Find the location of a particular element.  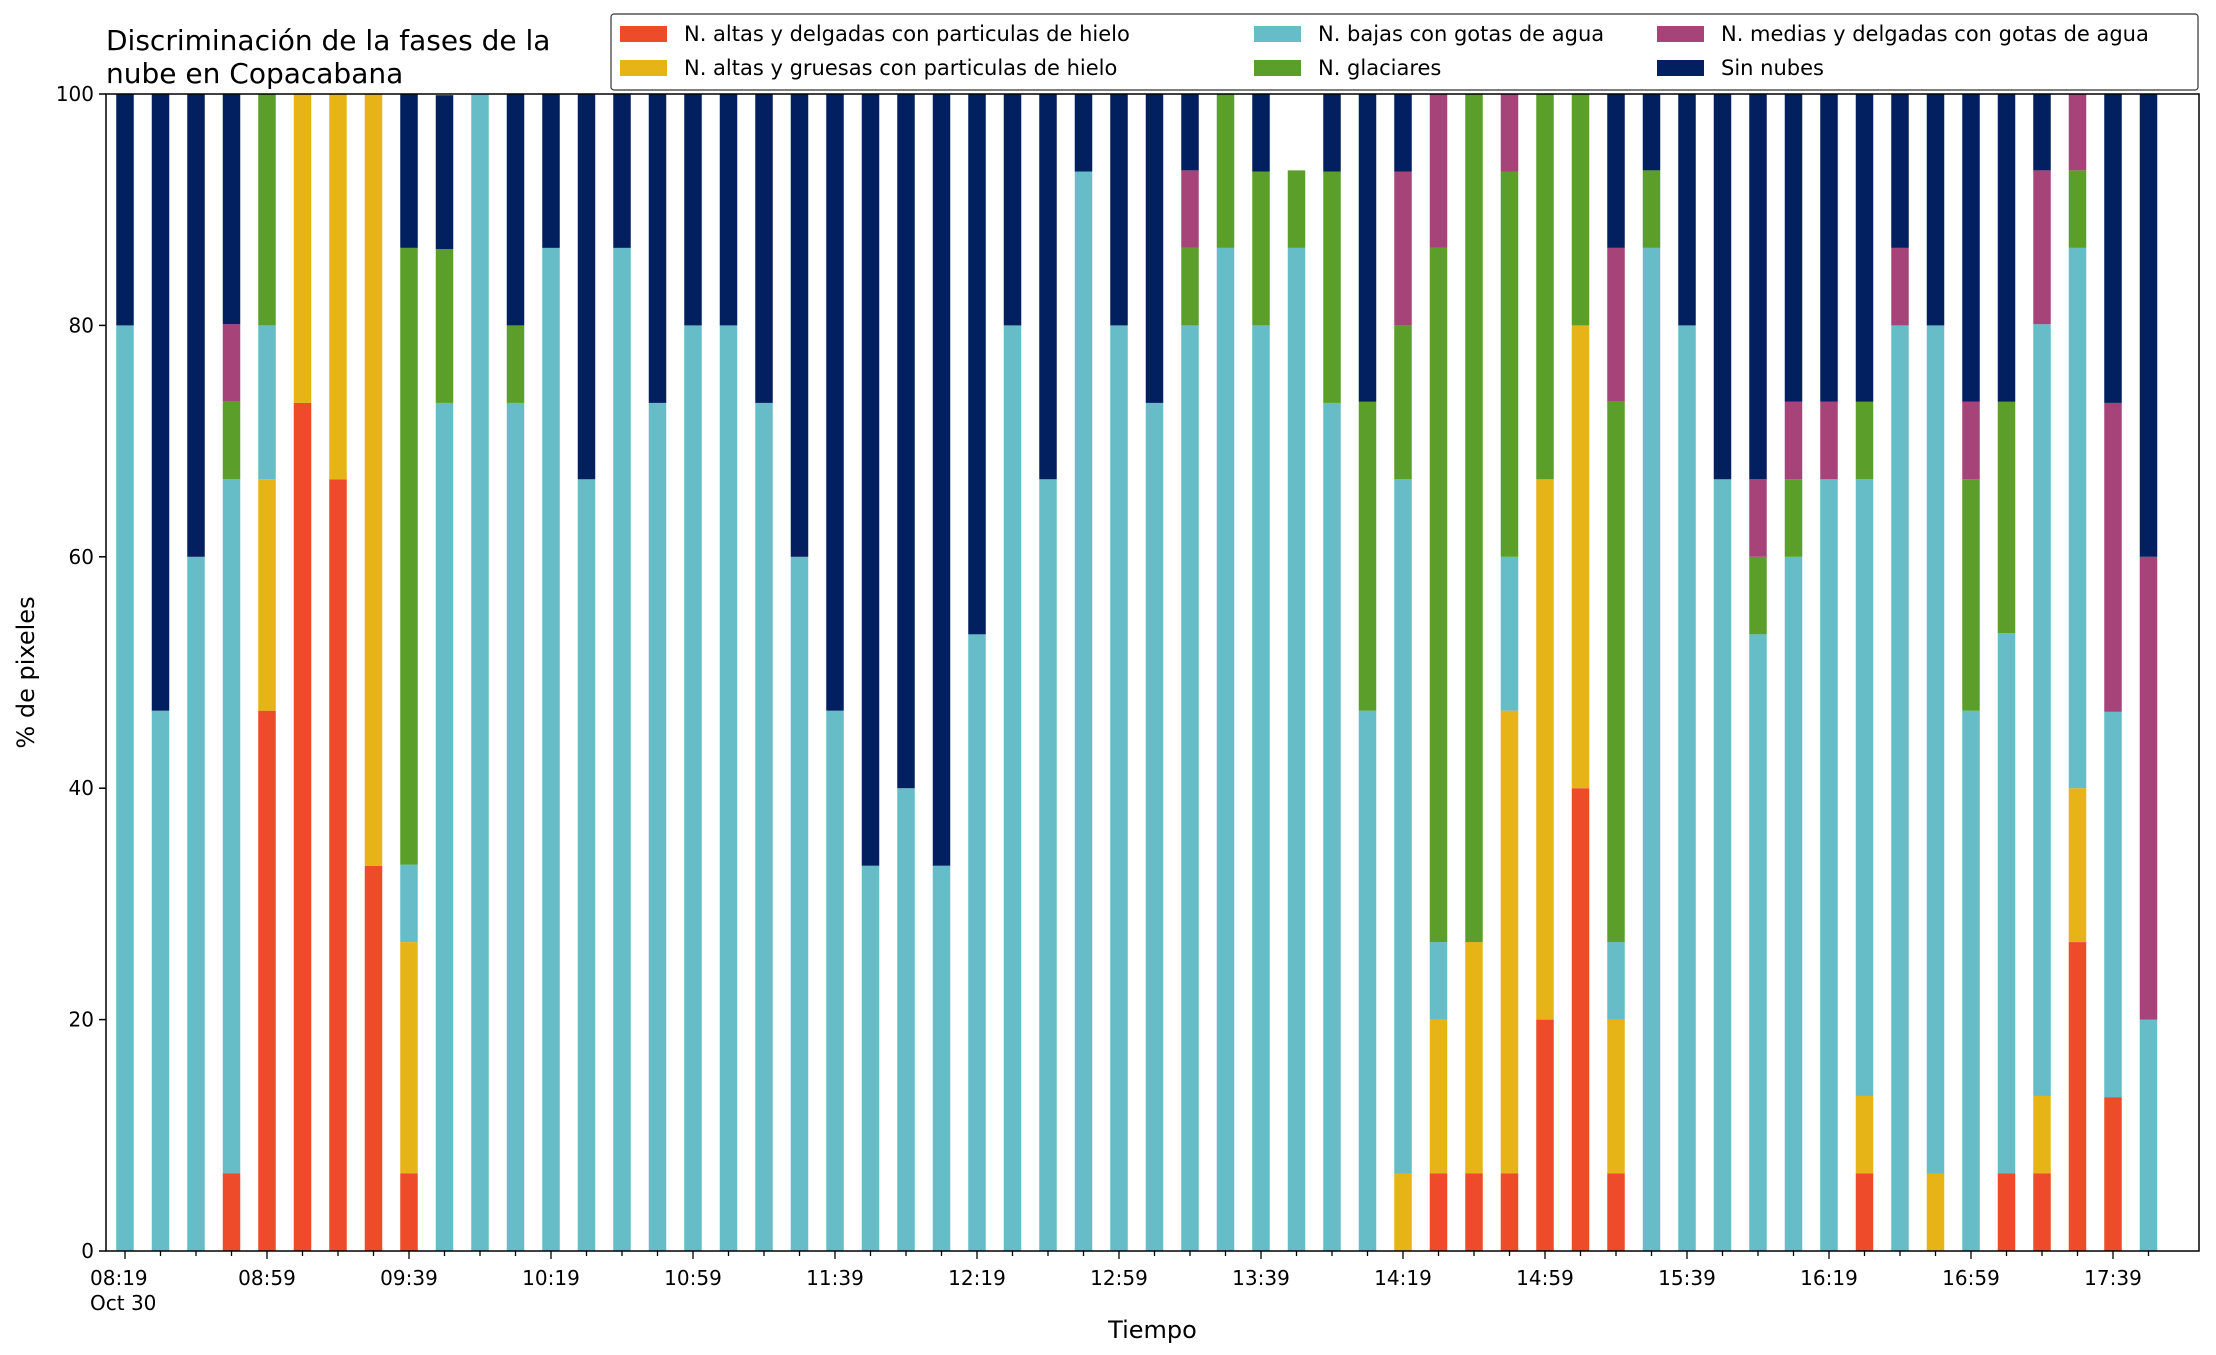

x-tick-label: 12:59 is located at coordinates (1119, 1278).